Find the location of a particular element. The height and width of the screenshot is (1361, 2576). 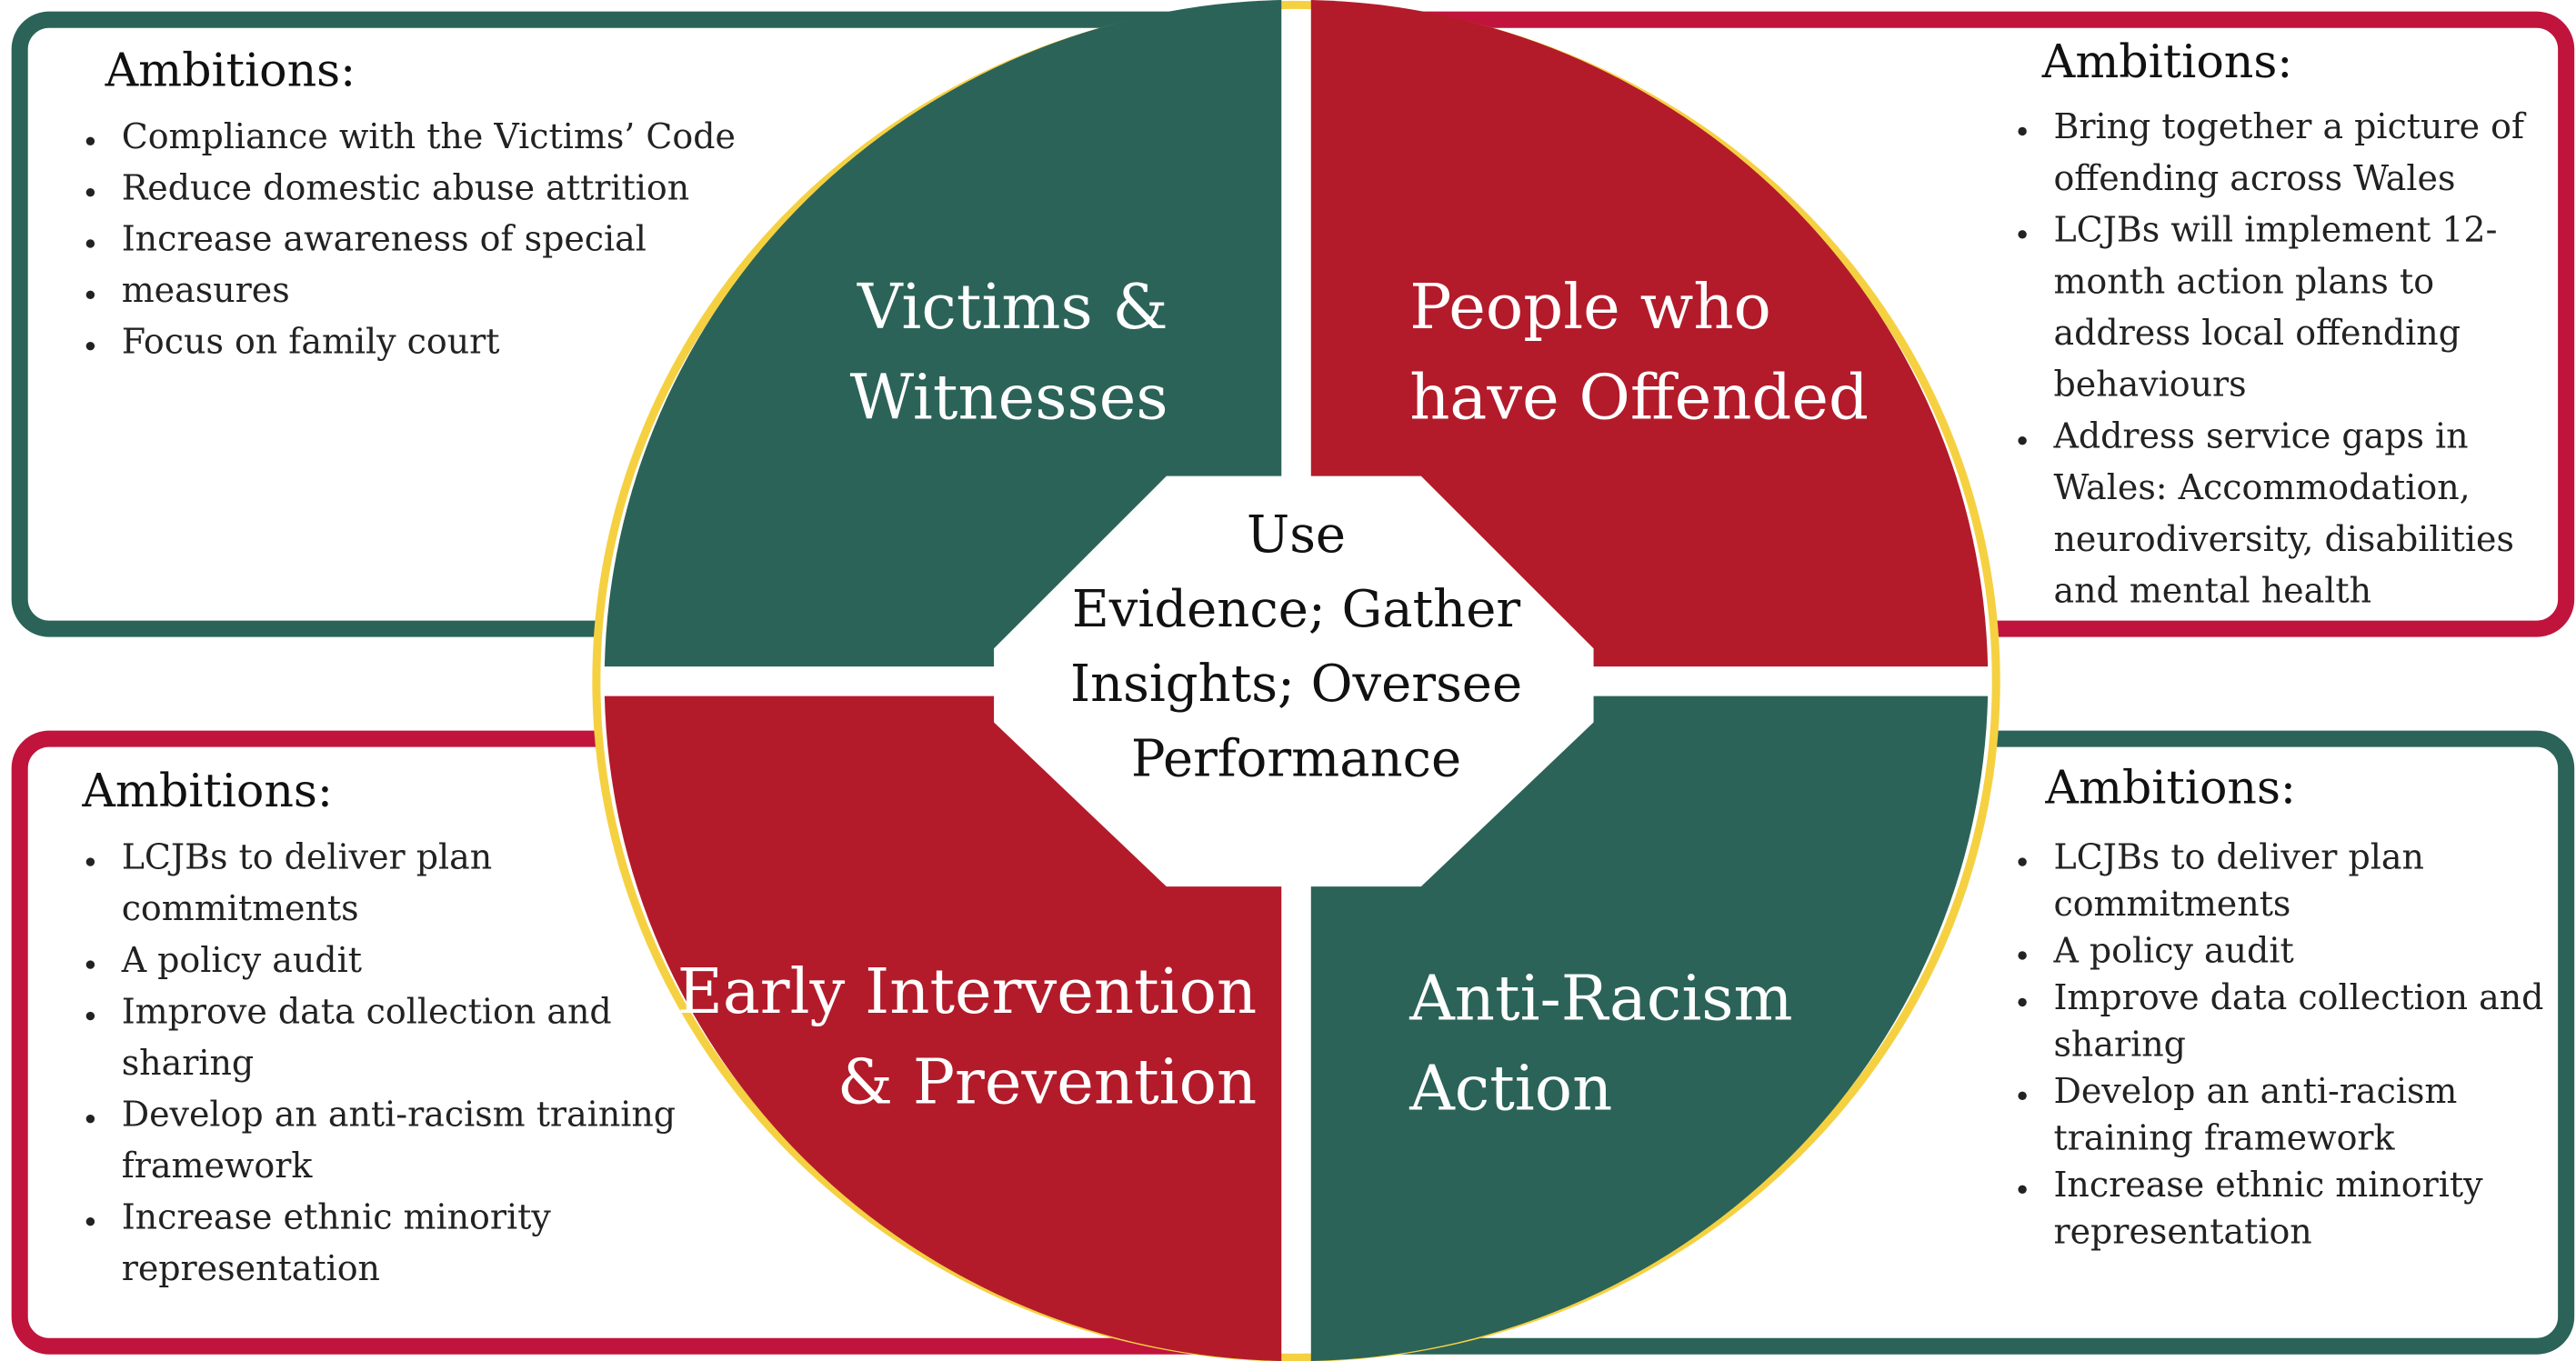

bullet-text: Bring together a picture of is located at coordinates (2290, 126).